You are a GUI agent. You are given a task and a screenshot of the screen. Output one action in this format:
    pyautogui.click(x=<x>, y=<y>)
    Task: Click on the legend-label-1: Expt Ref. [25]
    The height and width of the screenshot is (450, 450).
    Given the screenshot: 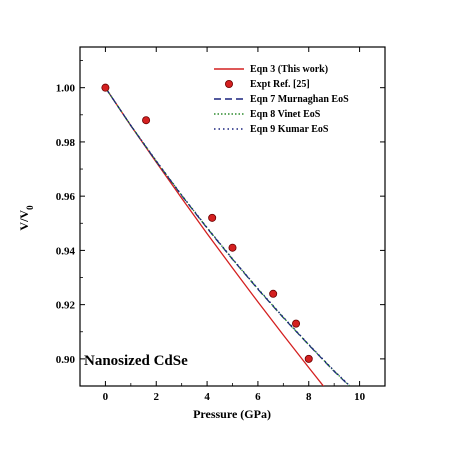 What is the action you would take?
    pyautogui.click(x=280, y=84)
    